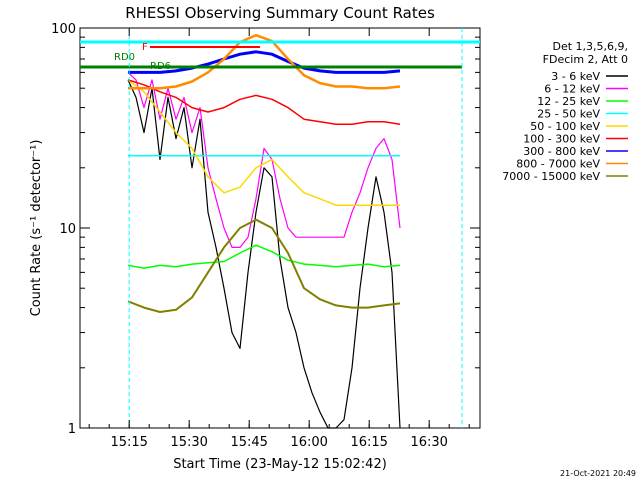 This screenshot has width=640, height=480. Describe the element at coordinates (280, 464) in the screenshot. I see `x-axis-label: Start Time (23-May-12 15:02:42)` at that location.